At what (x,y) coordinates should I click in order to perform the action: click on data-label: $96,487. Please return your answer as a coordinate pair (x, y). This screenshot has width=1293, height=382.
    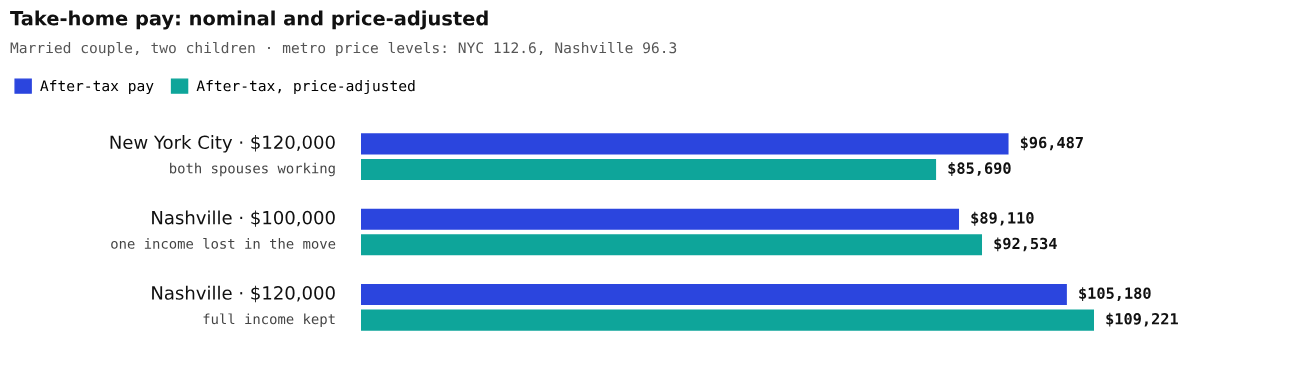
    Looking at the image, I should click on (1051, 143).